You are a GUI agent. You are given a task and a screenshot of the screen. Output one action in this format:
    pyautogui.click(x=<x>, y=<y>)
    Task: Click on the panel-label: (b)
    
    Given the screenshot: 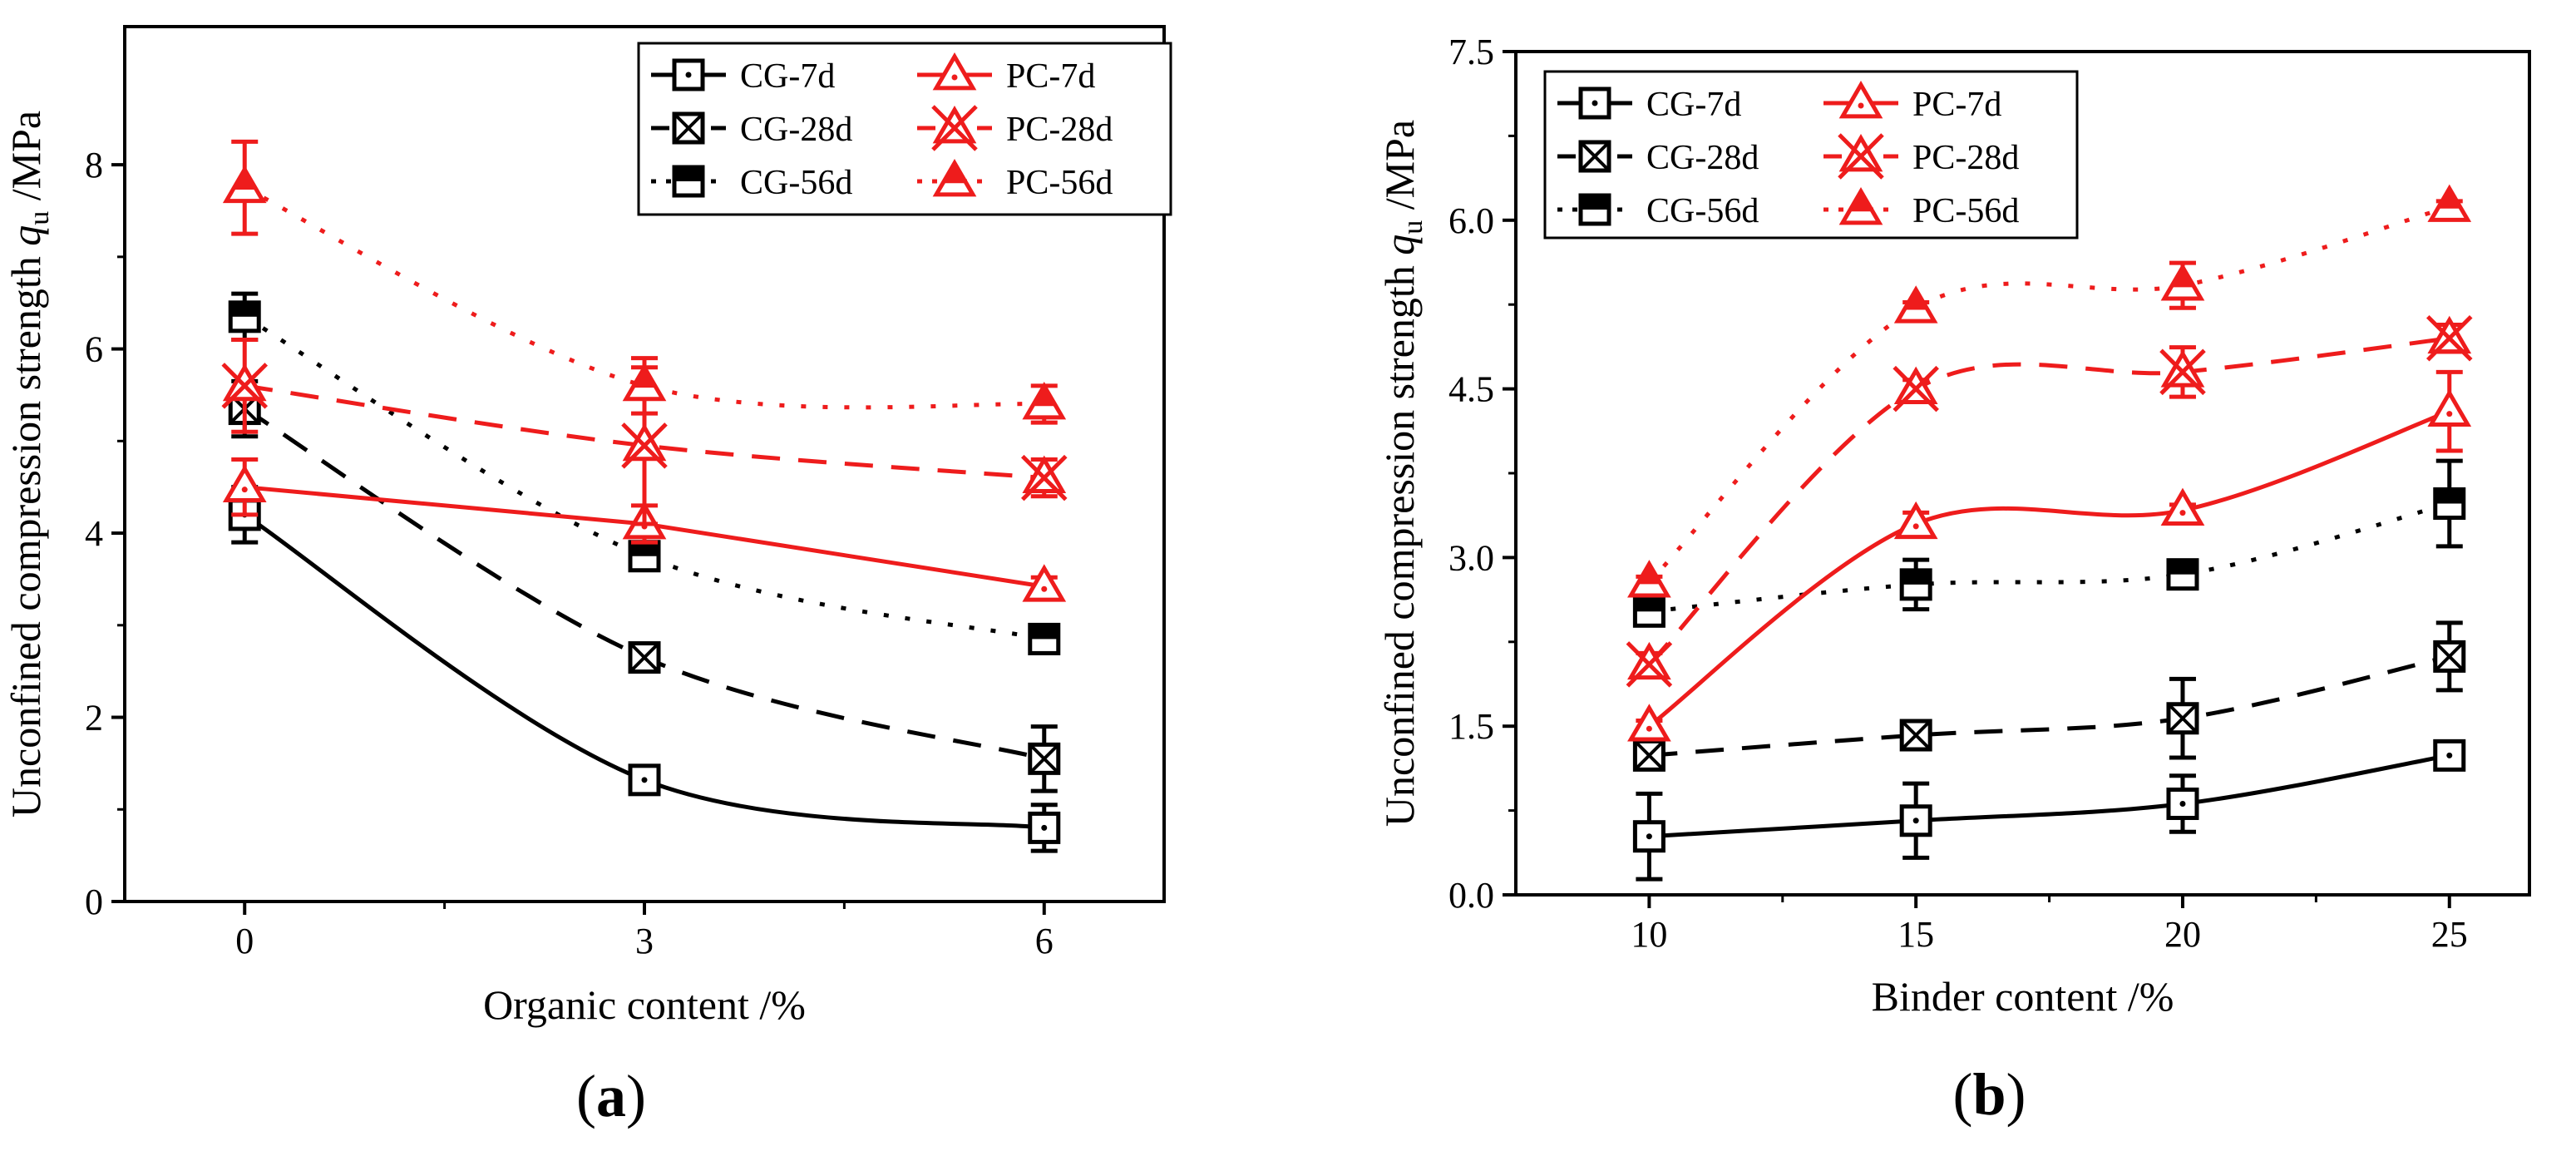 What is the action you would take?
    pyautogui.click(x=1989, y=1094)
    